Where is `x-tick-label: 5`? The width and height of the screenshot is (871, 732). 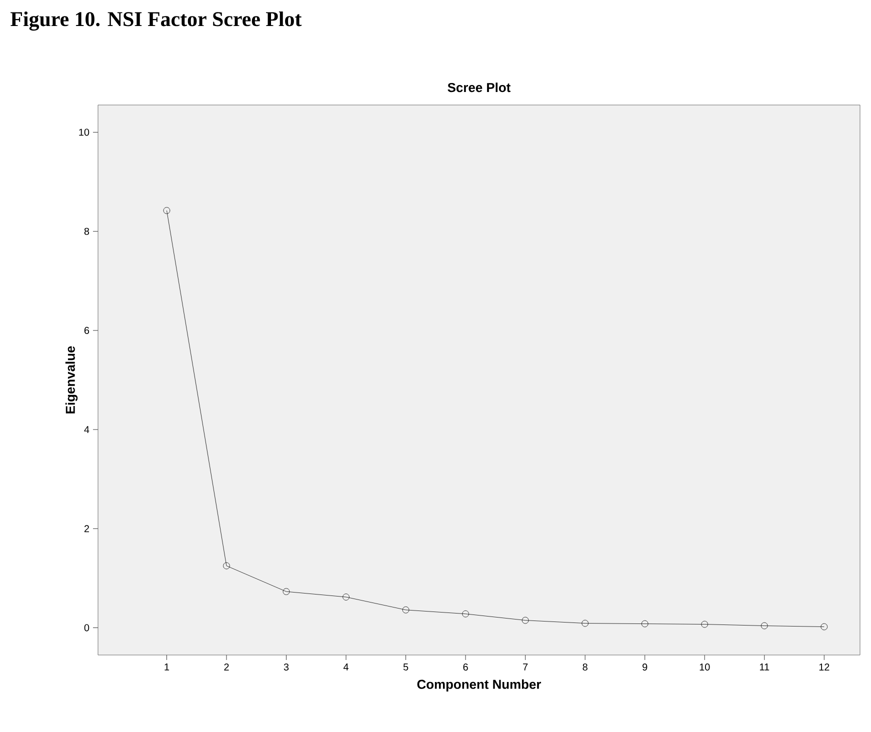 x-tick-label: 5 is located at coordinates (405, 667).